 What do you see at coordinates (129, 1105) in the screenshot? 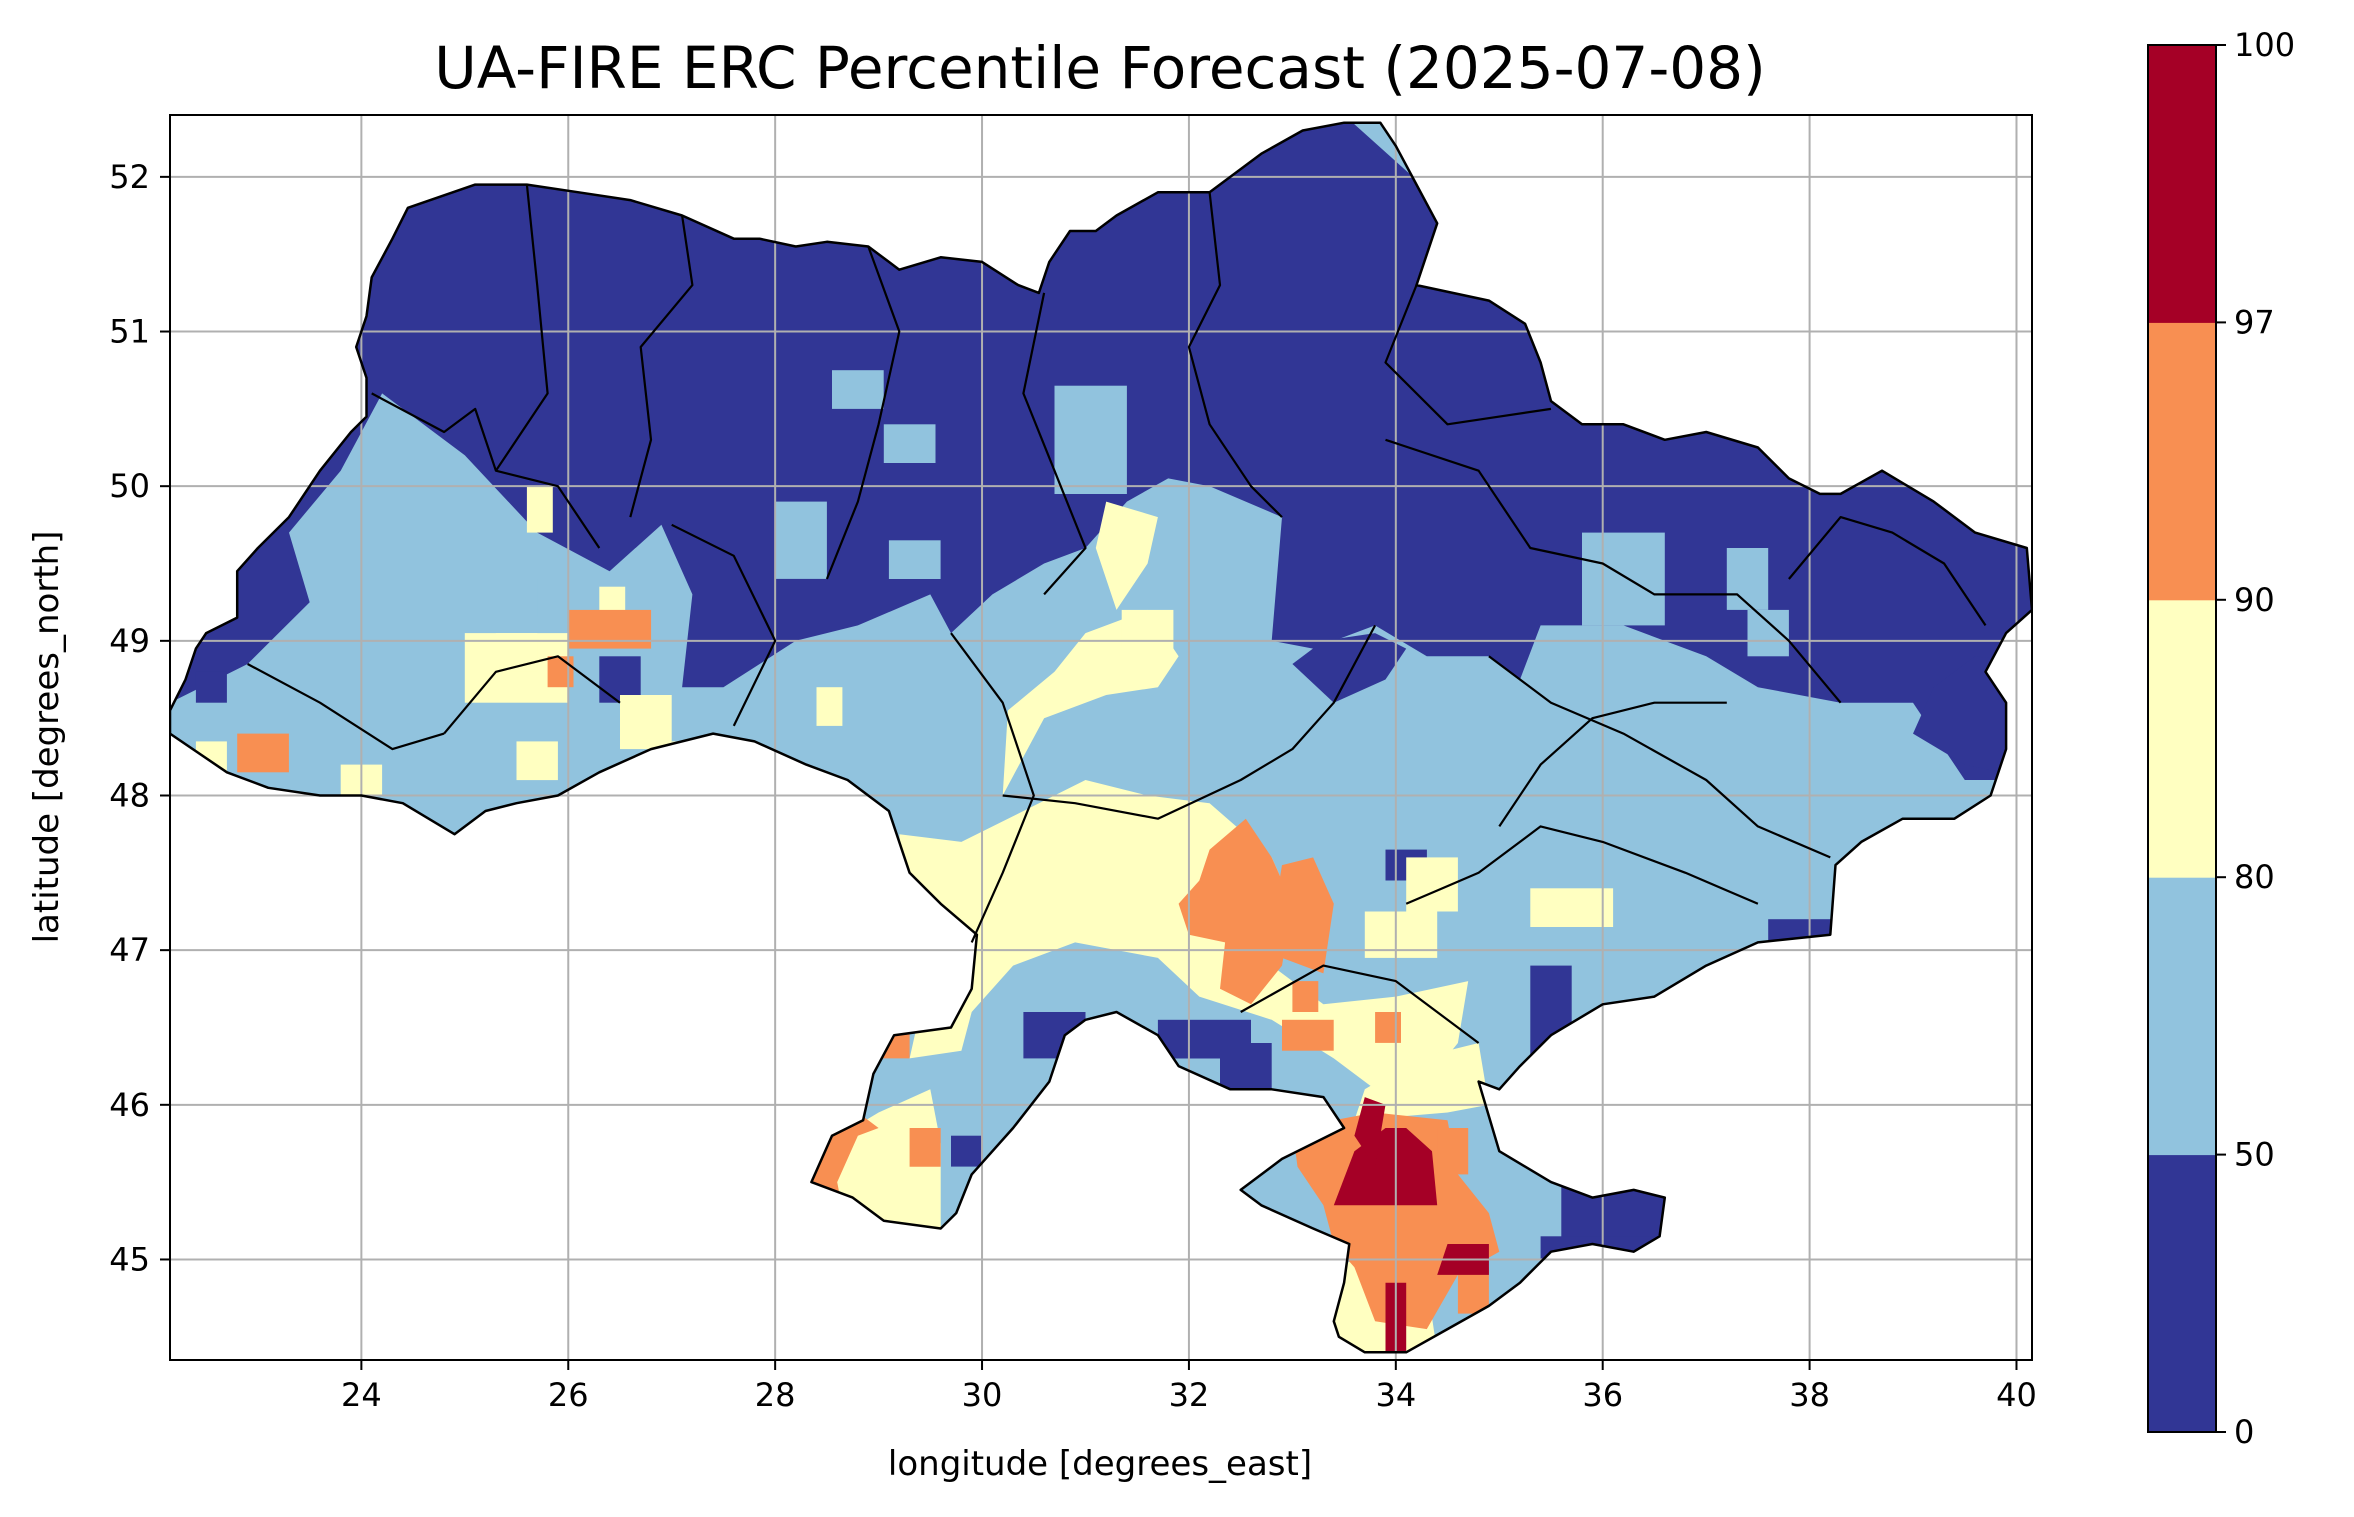
I see `y-tick-label: 46` at bounding box center [129, 1105].